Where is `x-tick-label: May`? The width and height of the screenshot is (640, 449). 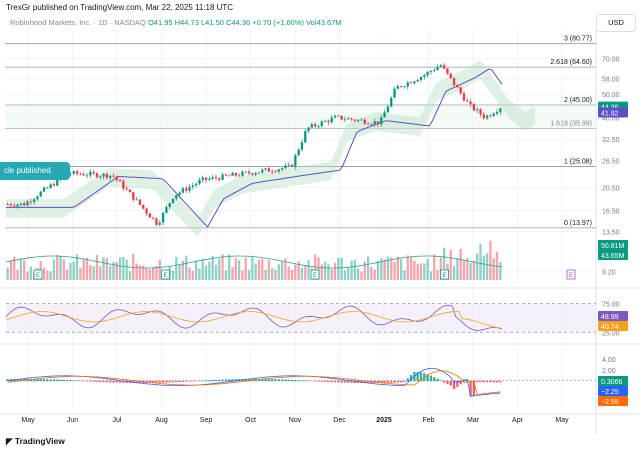 x-tick-label: May is located at coordinates (28, 420).